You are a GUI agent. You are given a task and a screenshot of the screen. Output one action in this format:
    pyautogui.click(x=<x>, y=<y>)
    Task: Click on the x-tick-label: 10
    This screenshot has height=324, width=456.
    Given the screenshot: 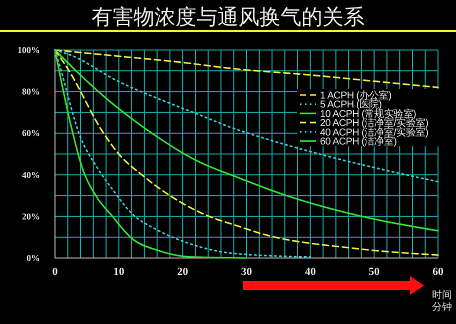 What is the action you would take?
    pyautogui.click(x=119, y=272)
    